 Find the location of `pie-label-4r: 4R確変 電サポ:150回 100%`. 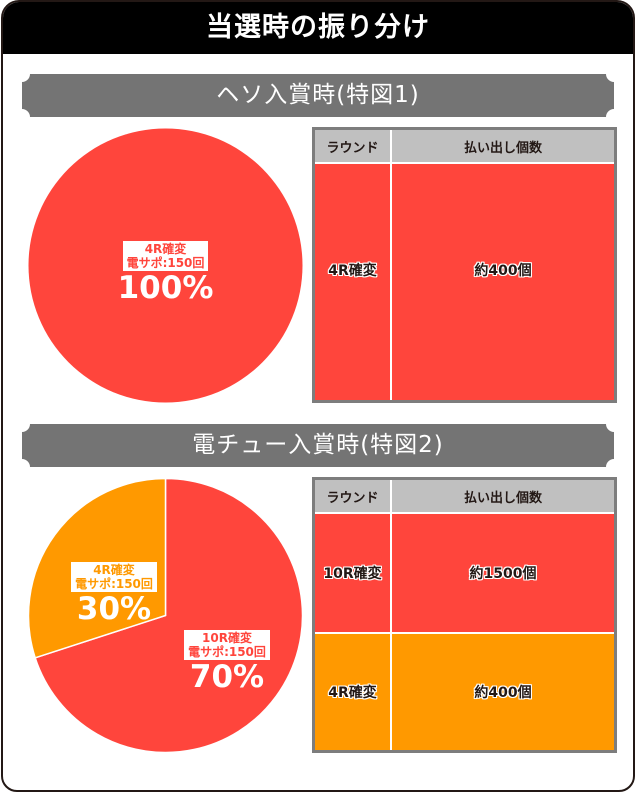

pie-label-4r: 4R確変 電サポ:150回 100% is located at coordinates (165, 273).